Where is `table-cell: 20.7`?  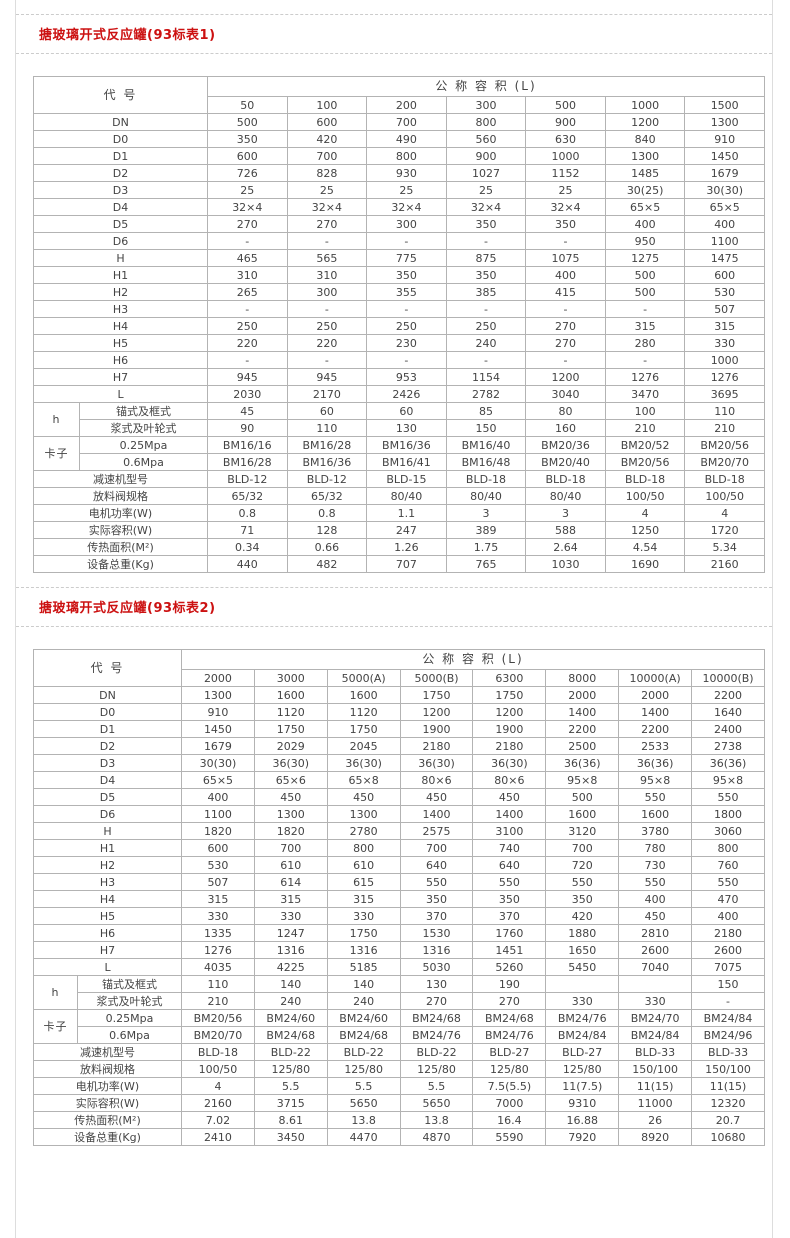
table-cell: 20.7 is located at coordinates (728, 1120).